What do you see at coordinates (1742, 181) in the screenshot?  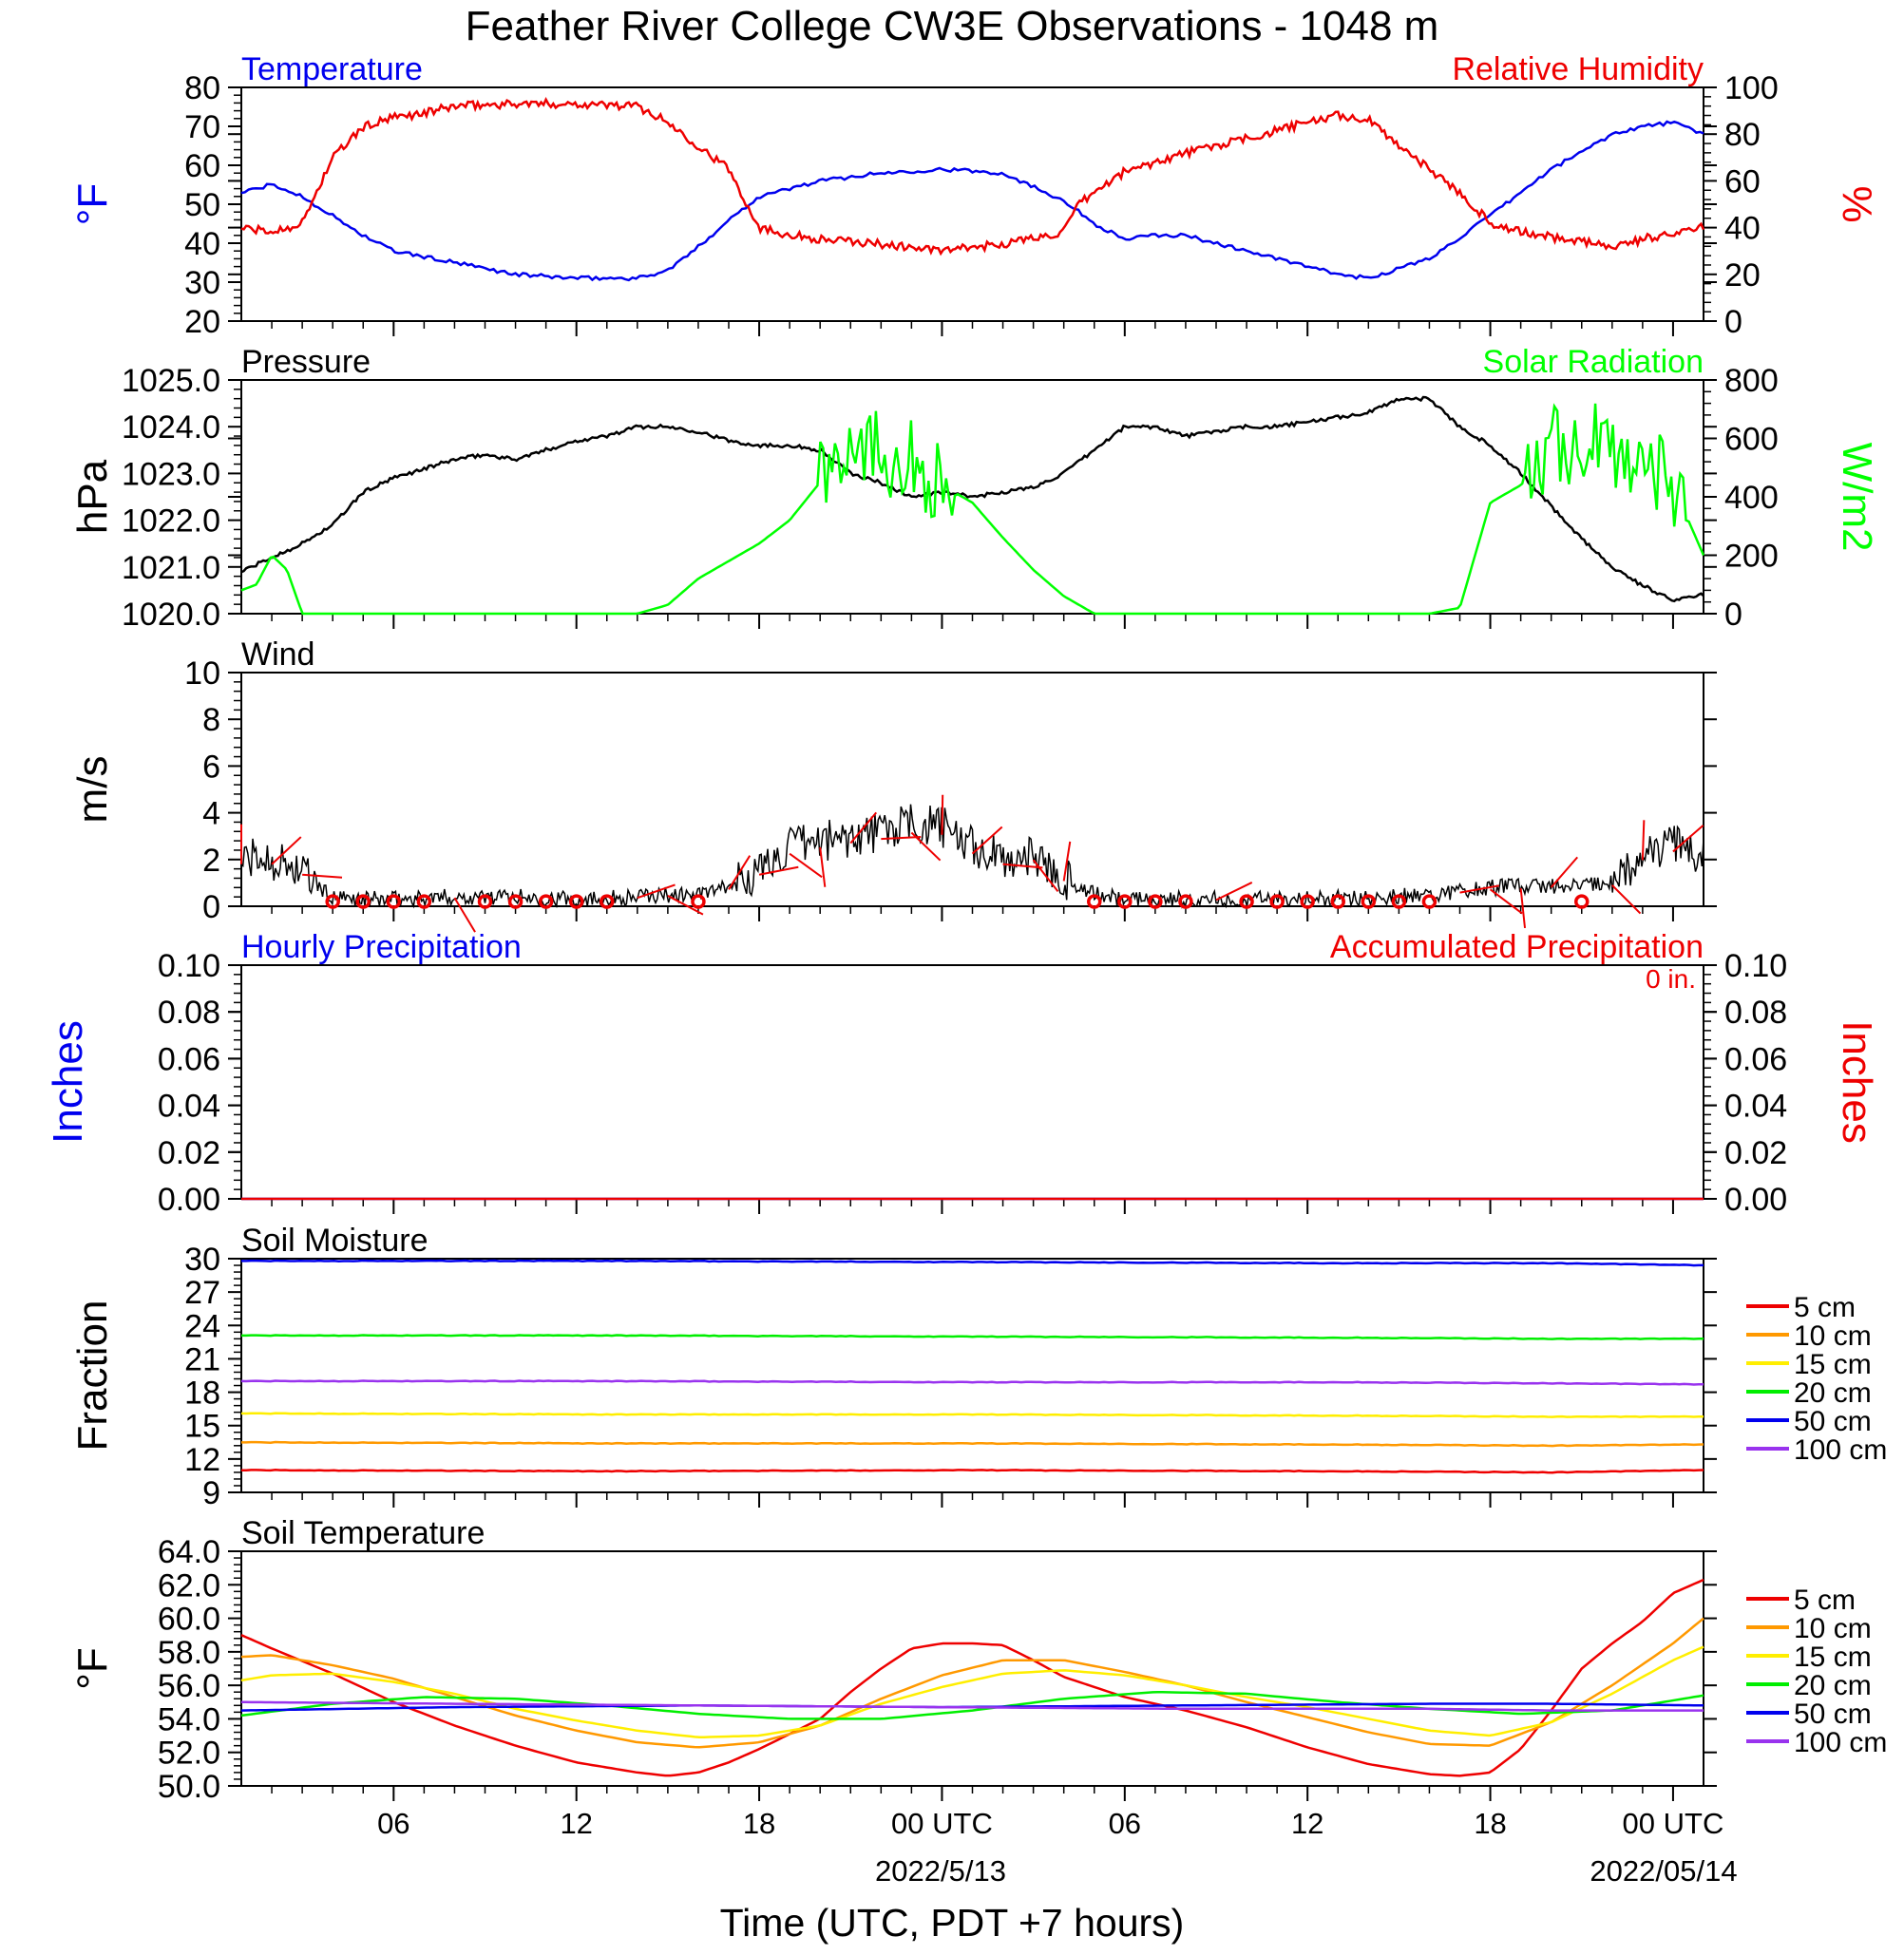 I see `y-tick-label-right: 60` at bounding box center [1742, 181].